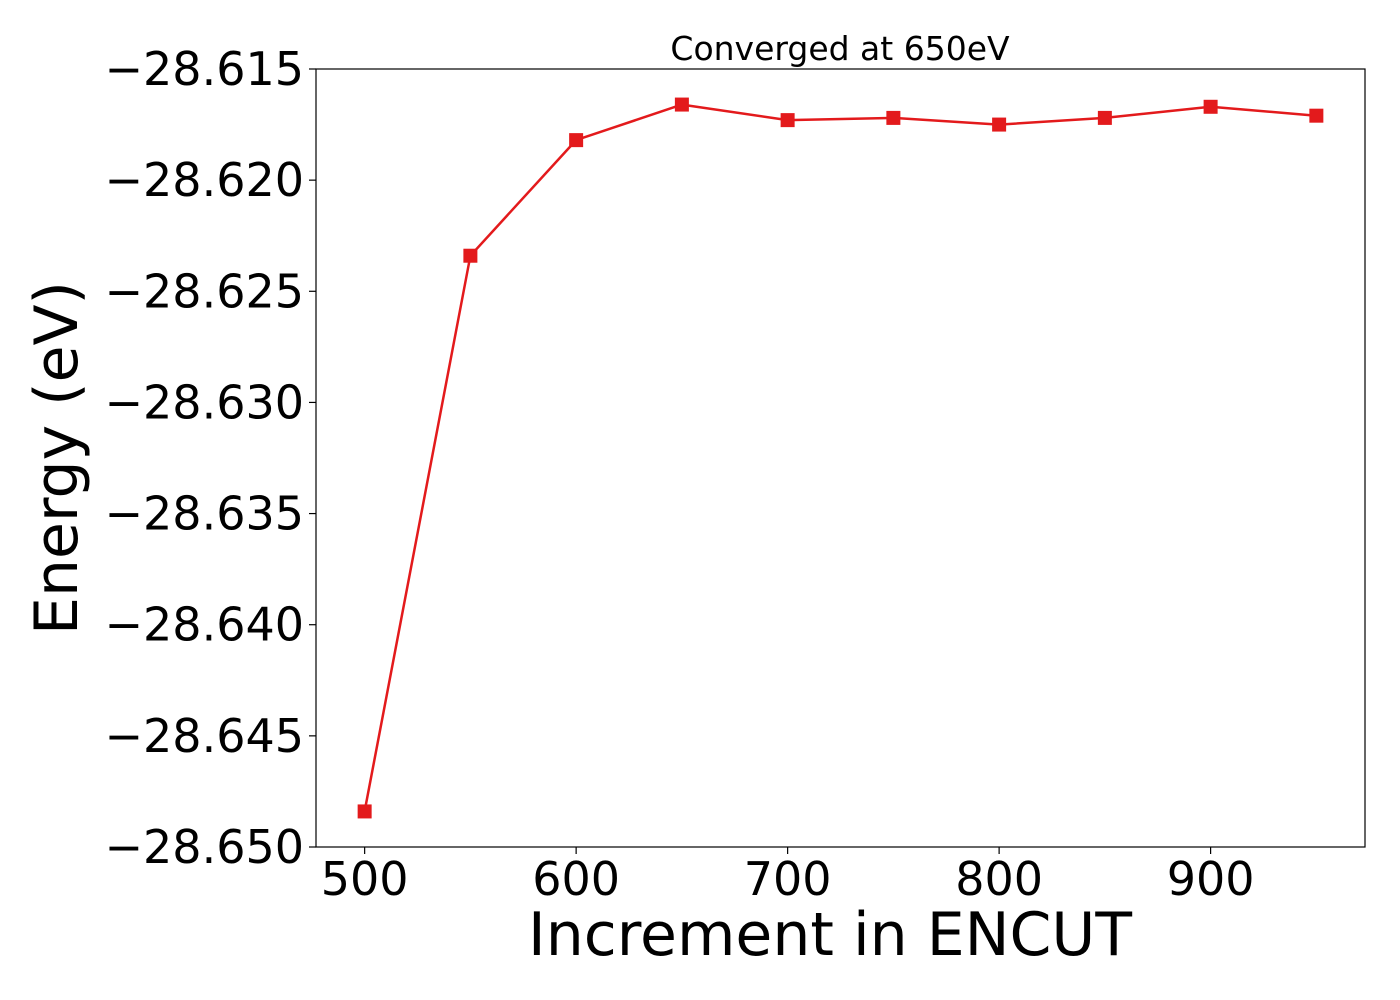  What do you see at coordinates (840, 48) in the screenshot?
I see `chart-title: Converged at 650eV` at bounding box center [840, 48].